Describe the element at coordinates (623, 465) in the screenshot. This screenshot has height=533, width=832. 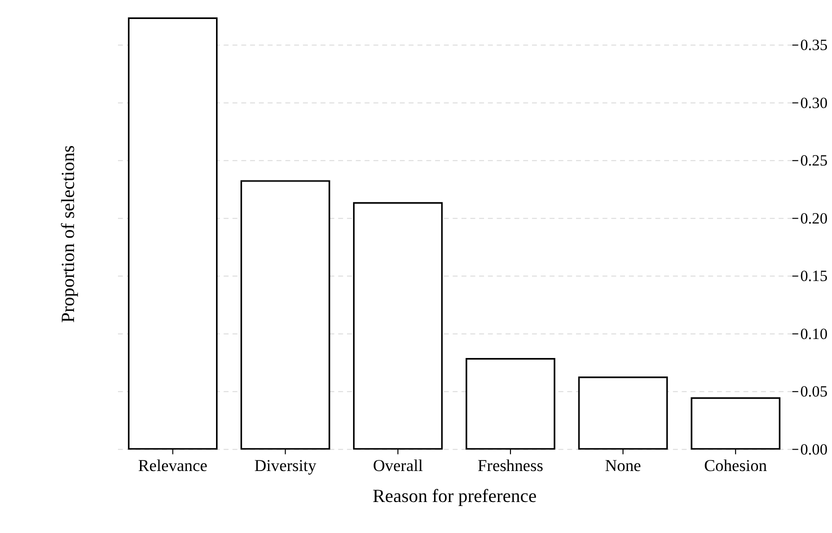
I see `x-tick-label: None` at that location.